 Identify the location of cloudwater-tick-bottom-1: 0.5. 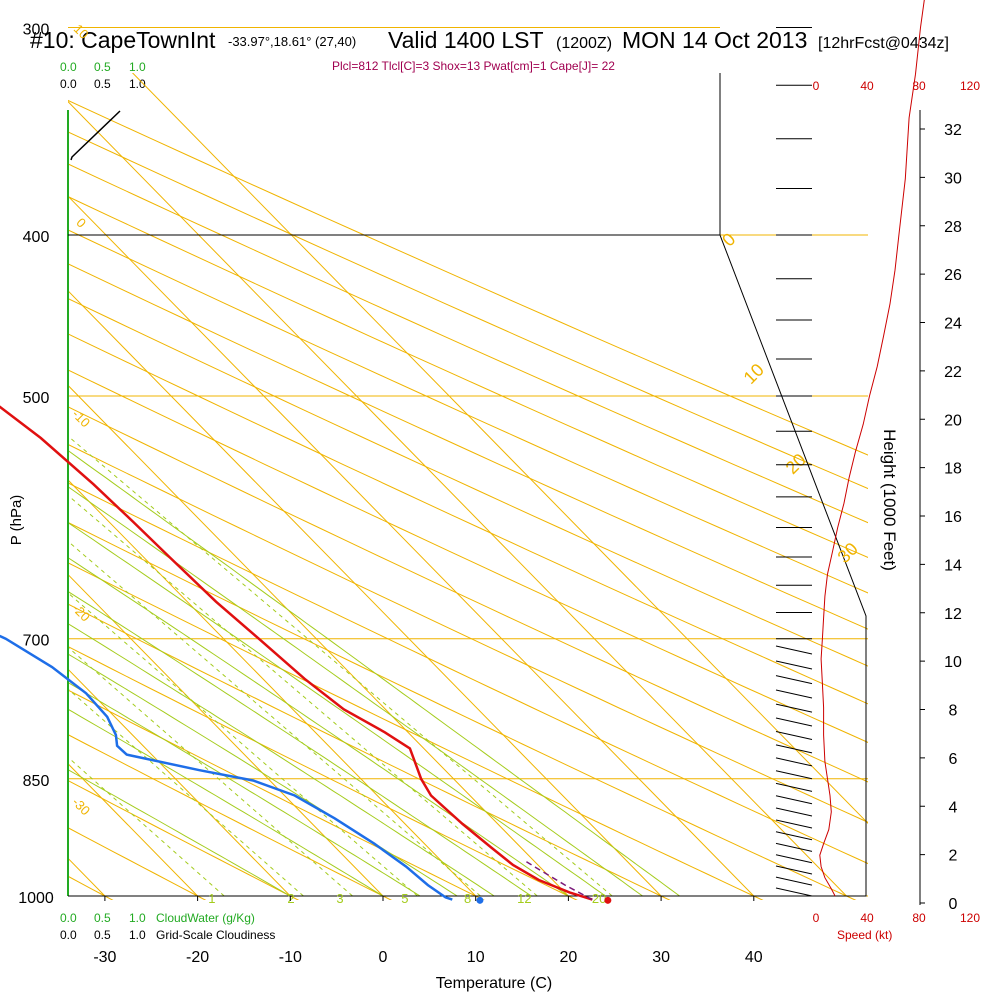
(102, 918).